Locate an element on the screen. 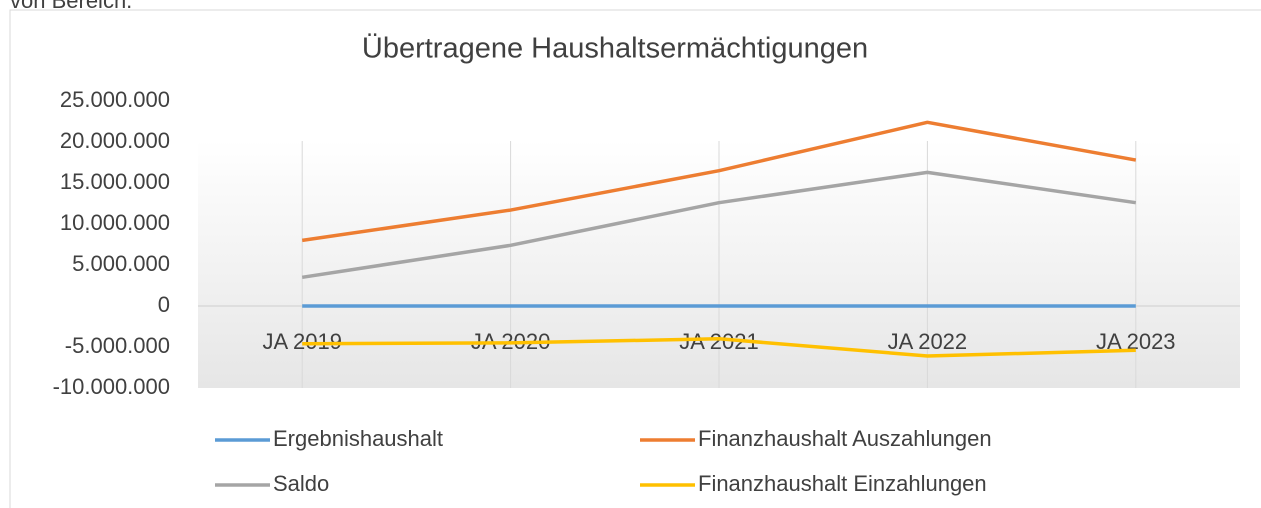  y-tick-label: -5.000.000 is located at coordinates (117, 345).